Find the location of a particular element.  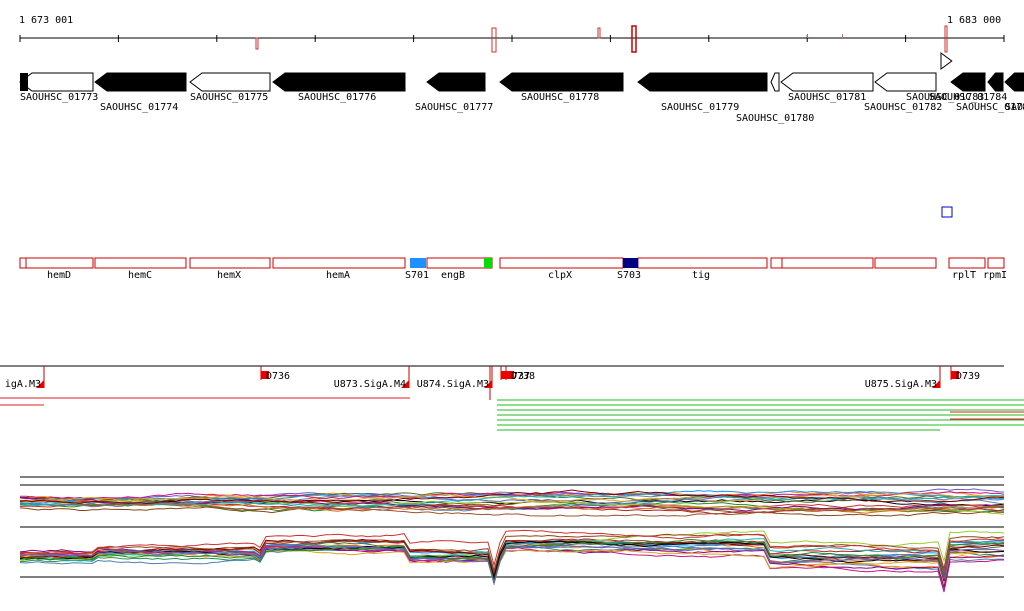

gene-label: SAOUHSC_01779 is located at coordinates (700, 107).